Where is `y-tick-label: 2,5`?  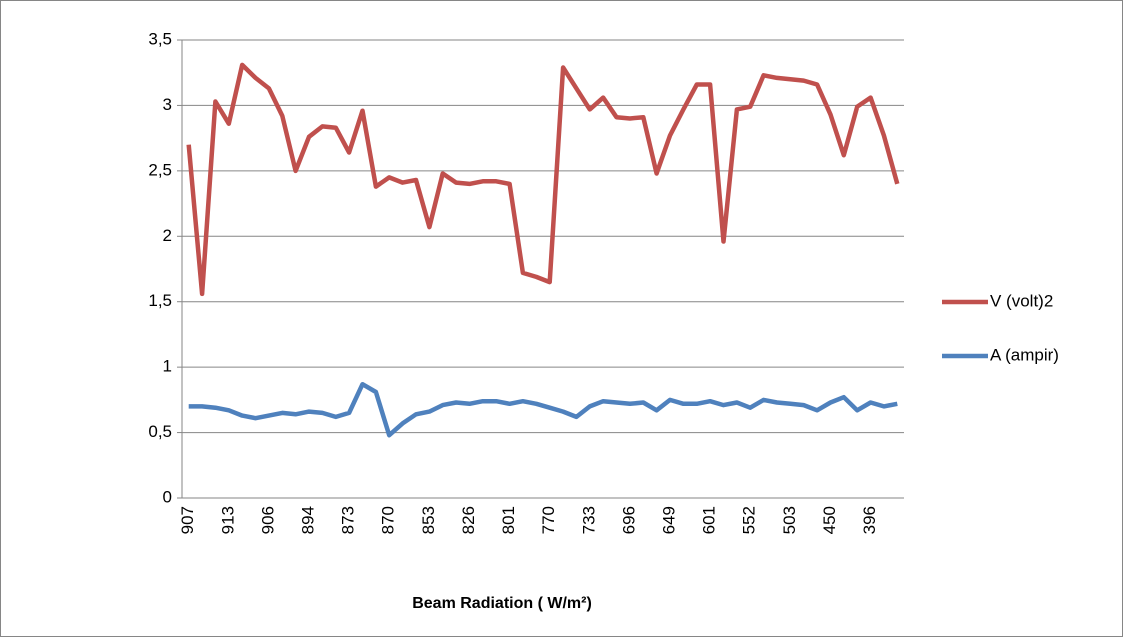 y-tick-label: 2,5 is located at coordinates (160, 169).